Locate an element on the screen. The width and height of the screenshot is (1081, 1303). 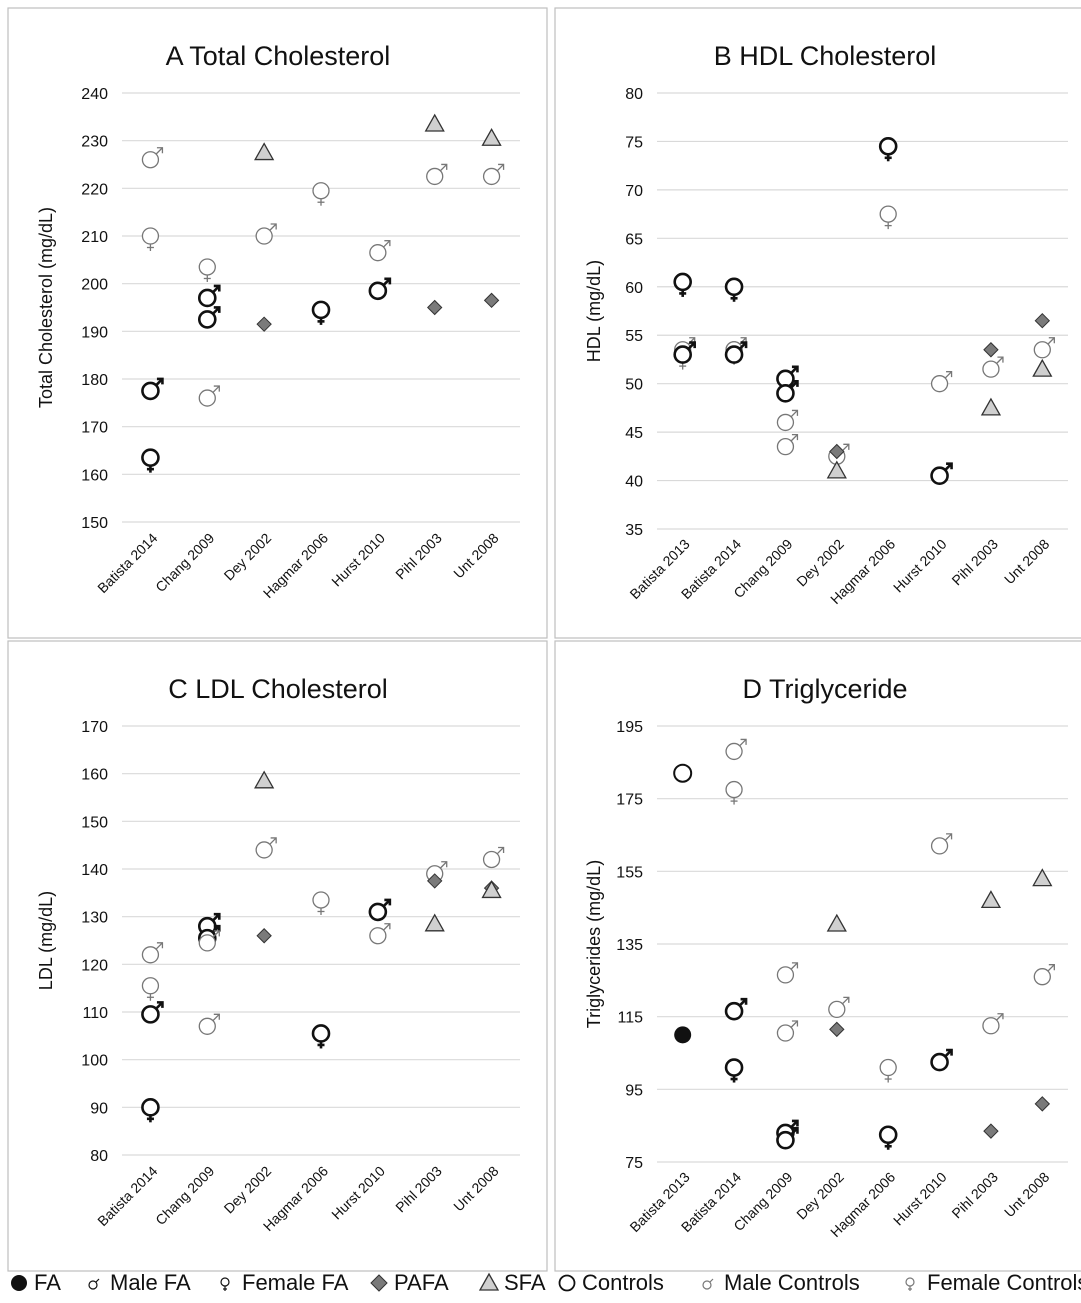
legend-item-fa: FA is located at coordinates (36, 1282).